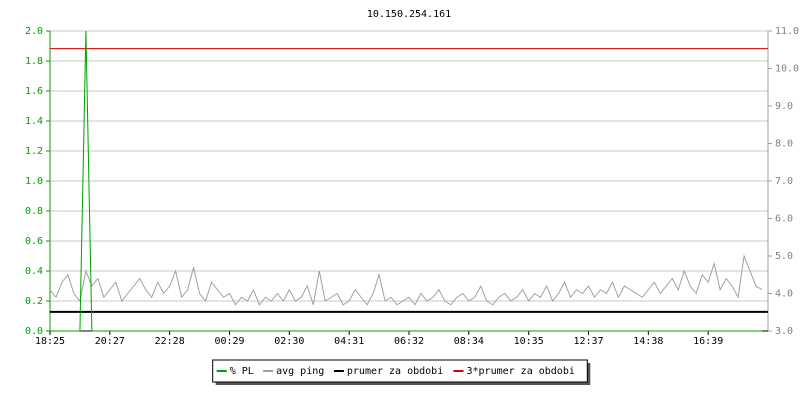 Image resolution: width=800 pixels, height=400 pixels. I want to click on x-tick-label: 08:34, so click(469, 341).